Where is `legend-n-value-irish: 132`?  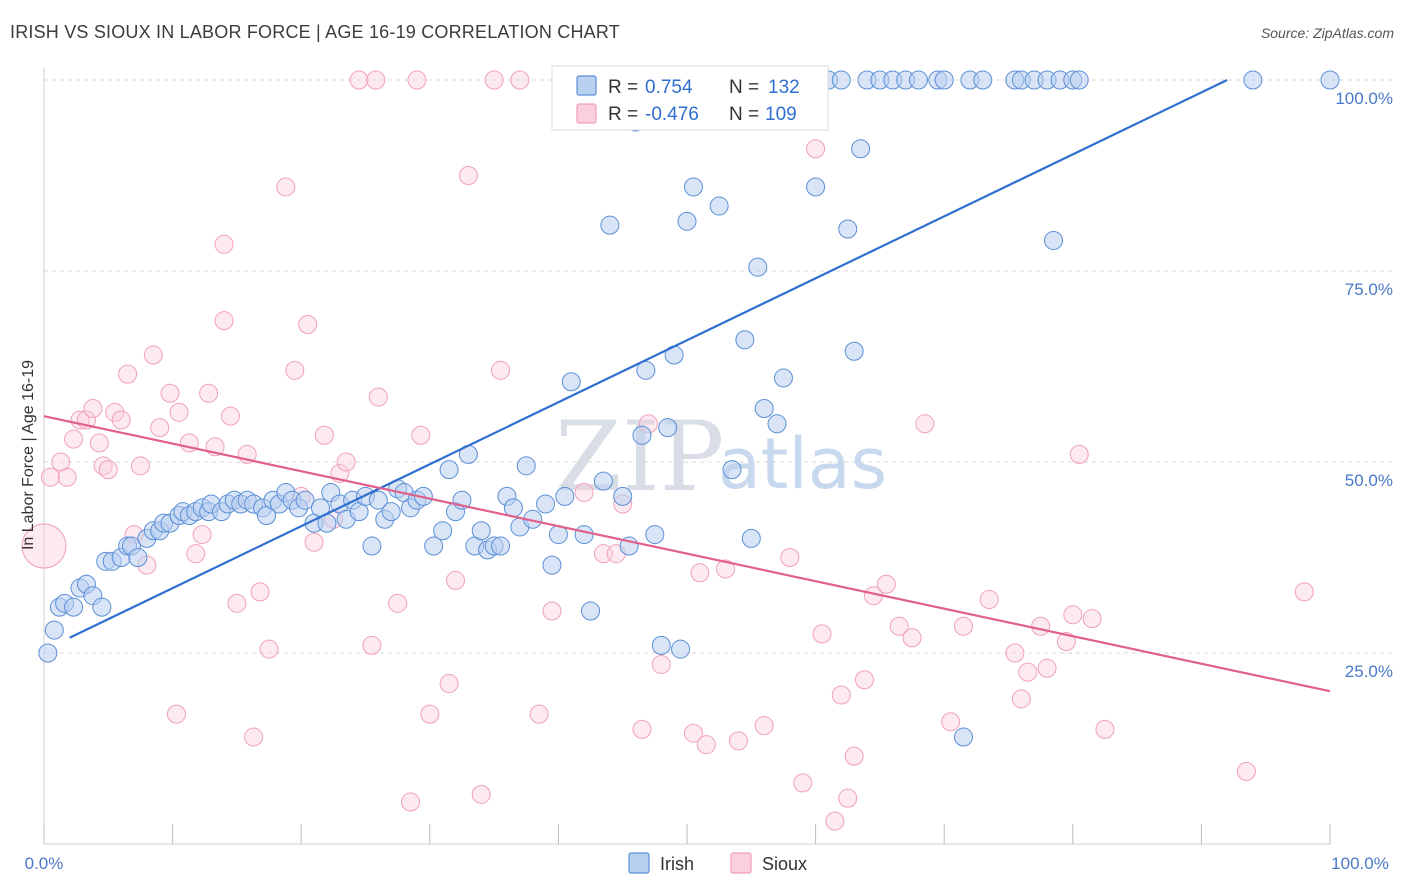 legend-n-value-irish: 132 is located at coordinates (784, 87).